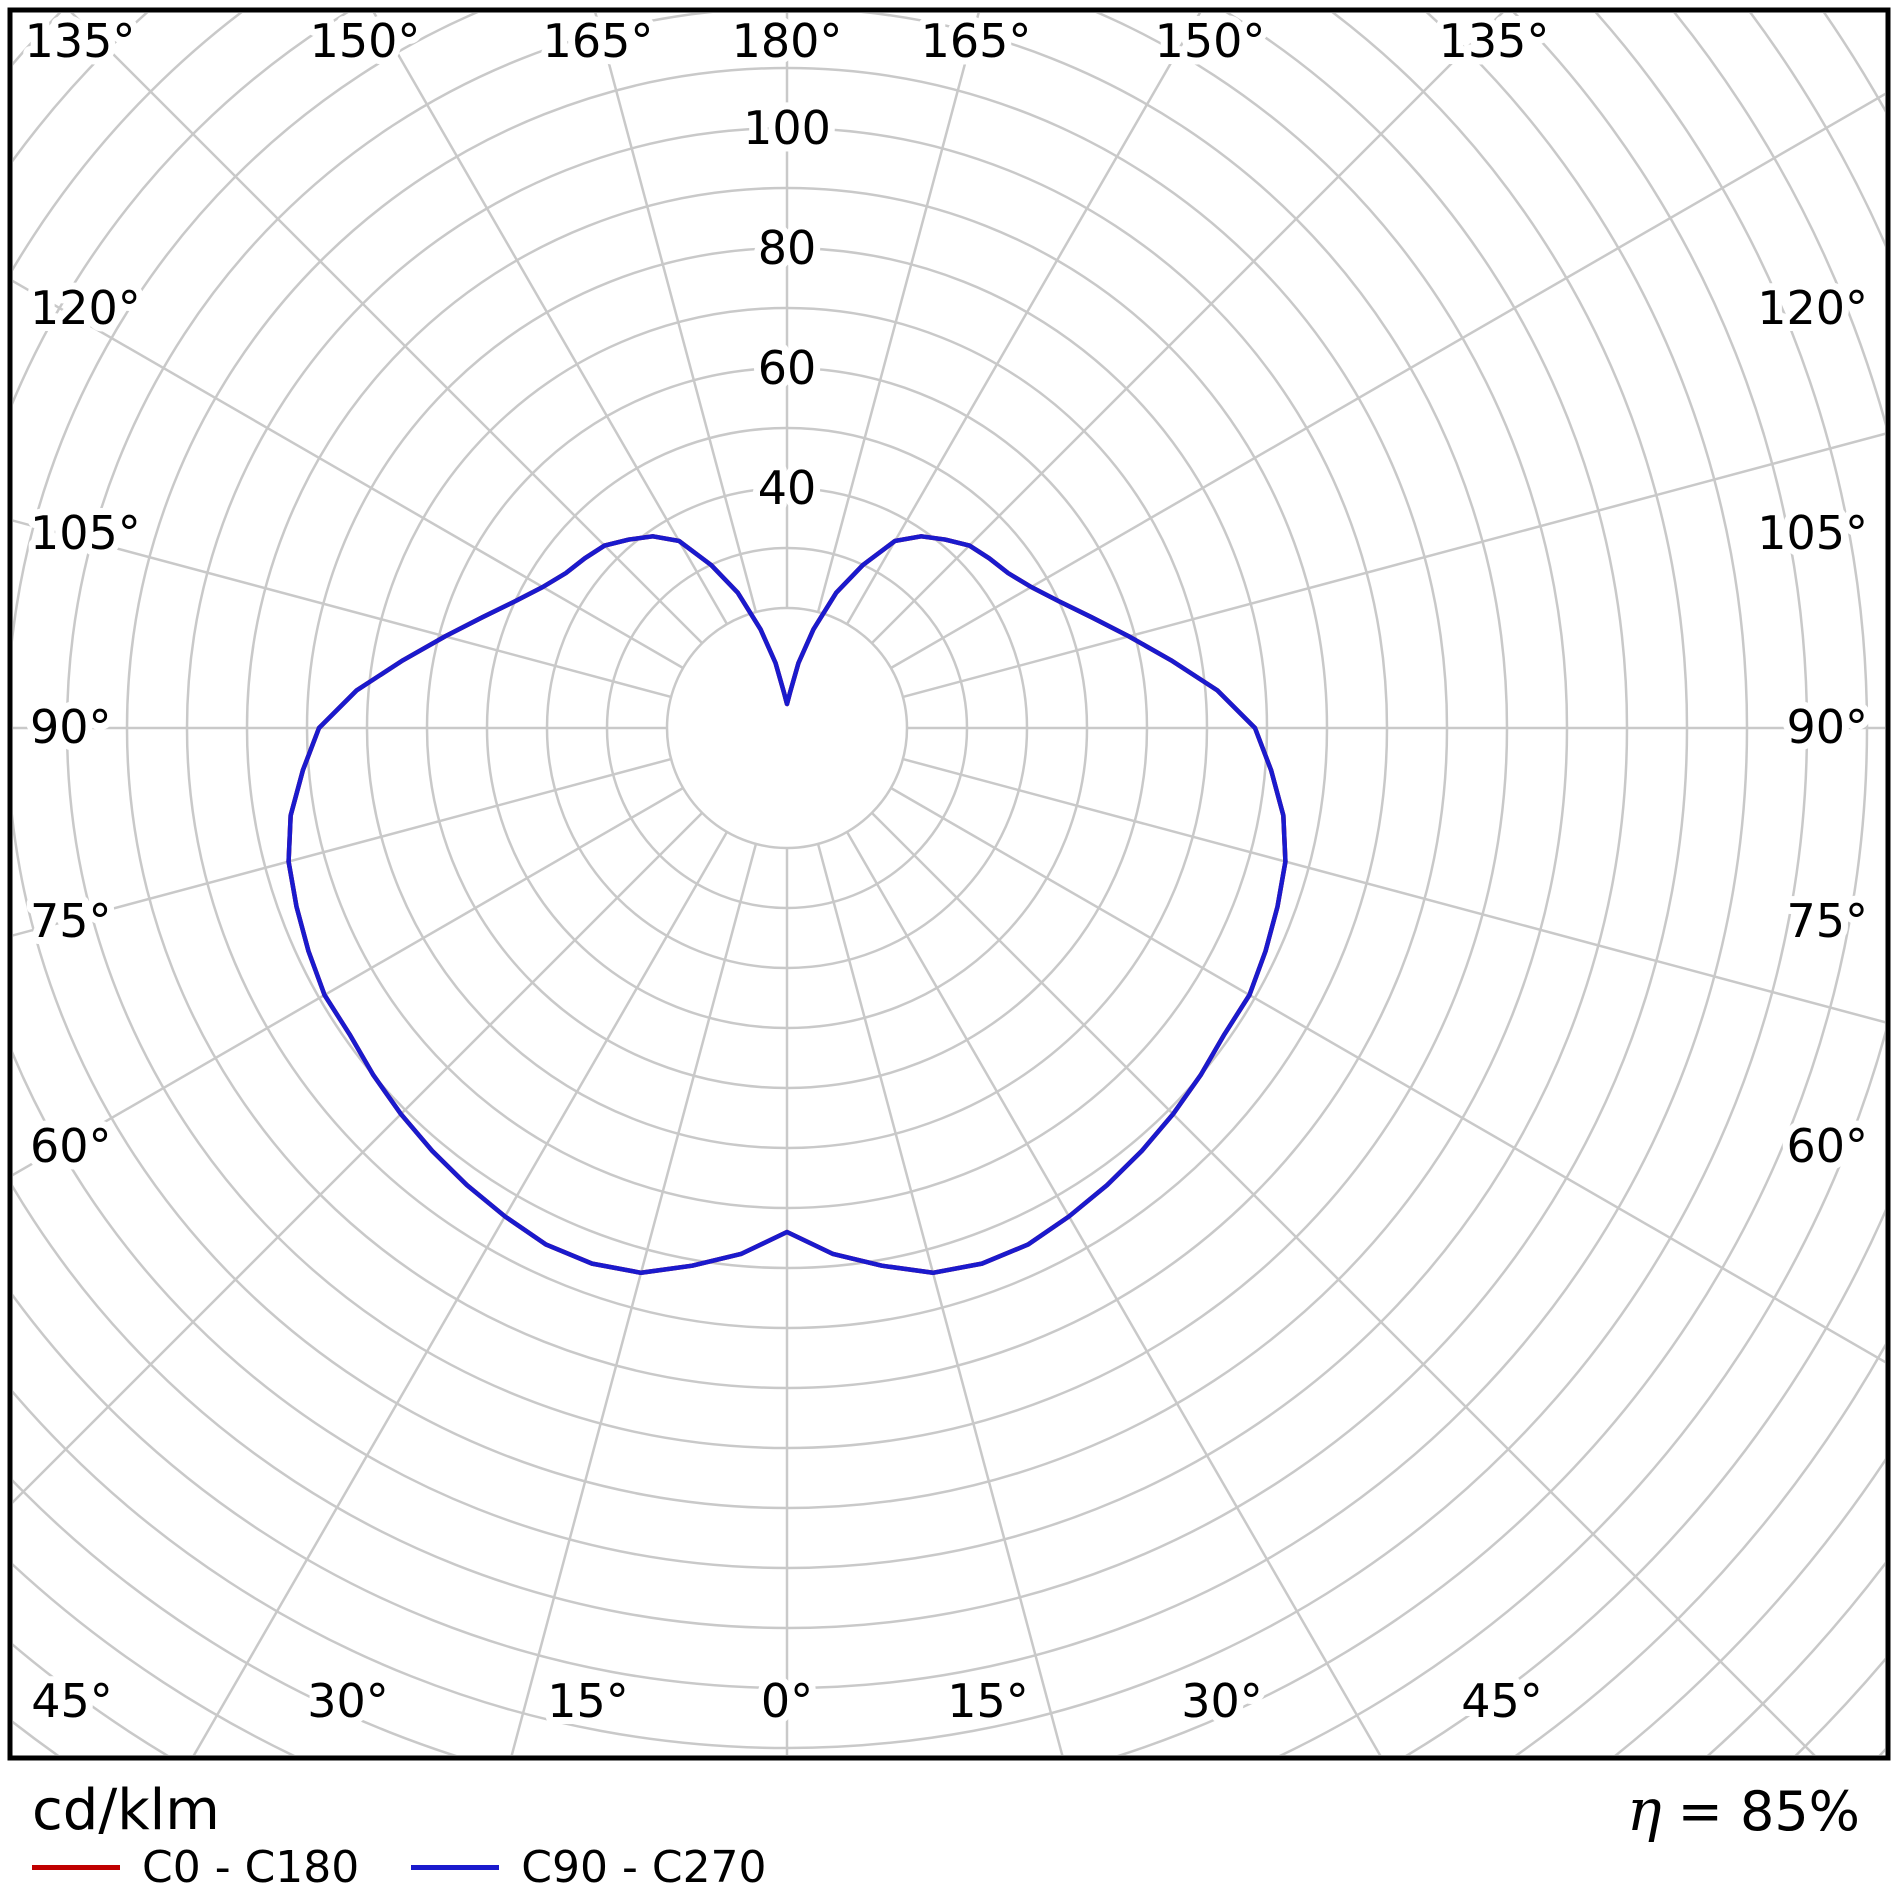 Image resolution: width=1900 pixels, height=1900 pixels. I want to click on legend-item-c0-c180: C0 - C180, so click(195, 1867).